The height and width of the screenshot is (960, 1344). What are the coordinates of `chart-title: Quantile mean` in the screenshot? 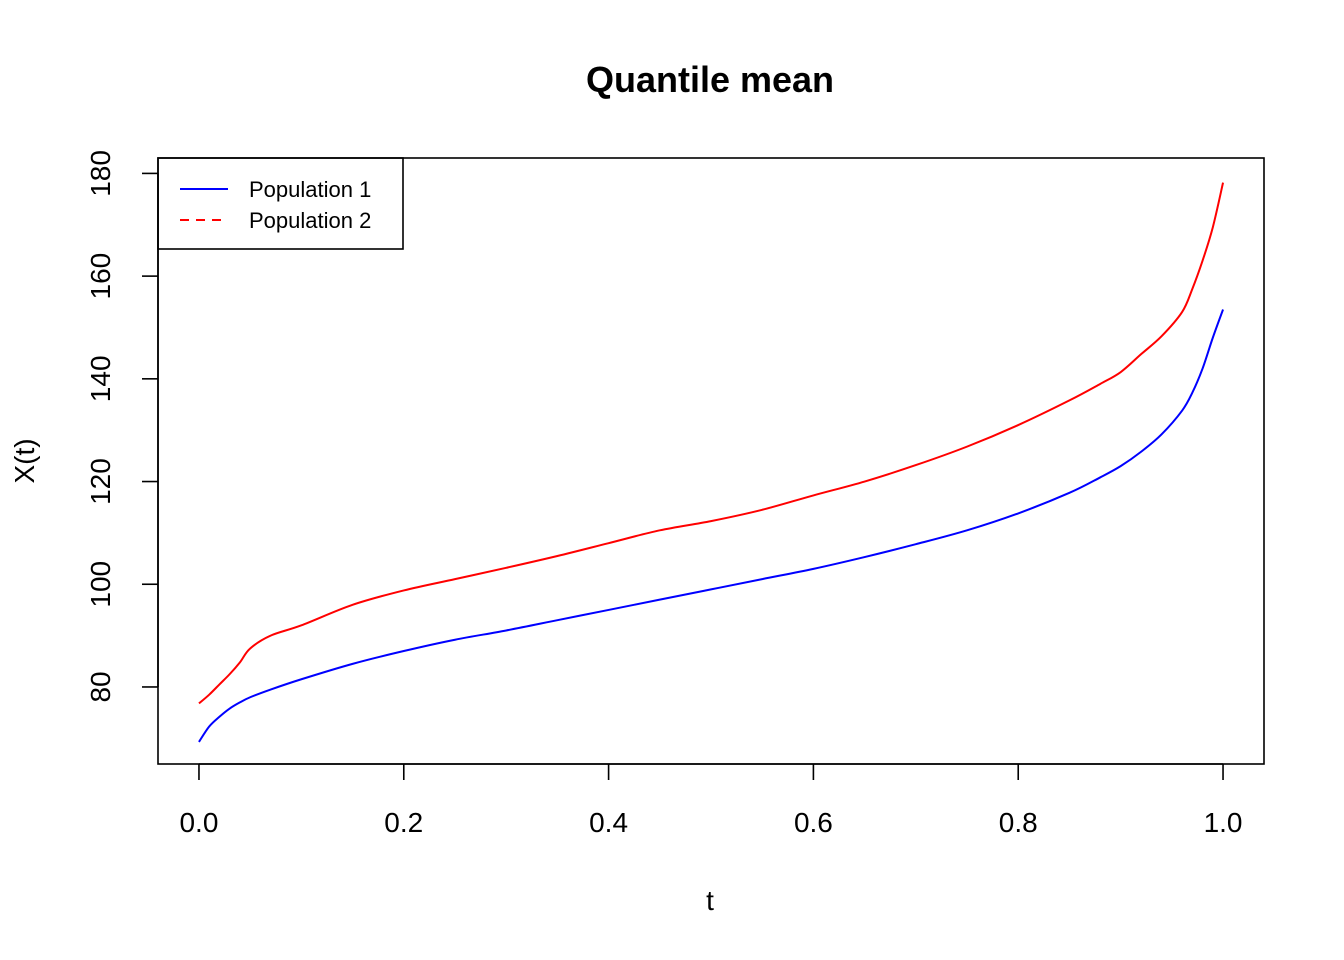 It's located at (710, 79).